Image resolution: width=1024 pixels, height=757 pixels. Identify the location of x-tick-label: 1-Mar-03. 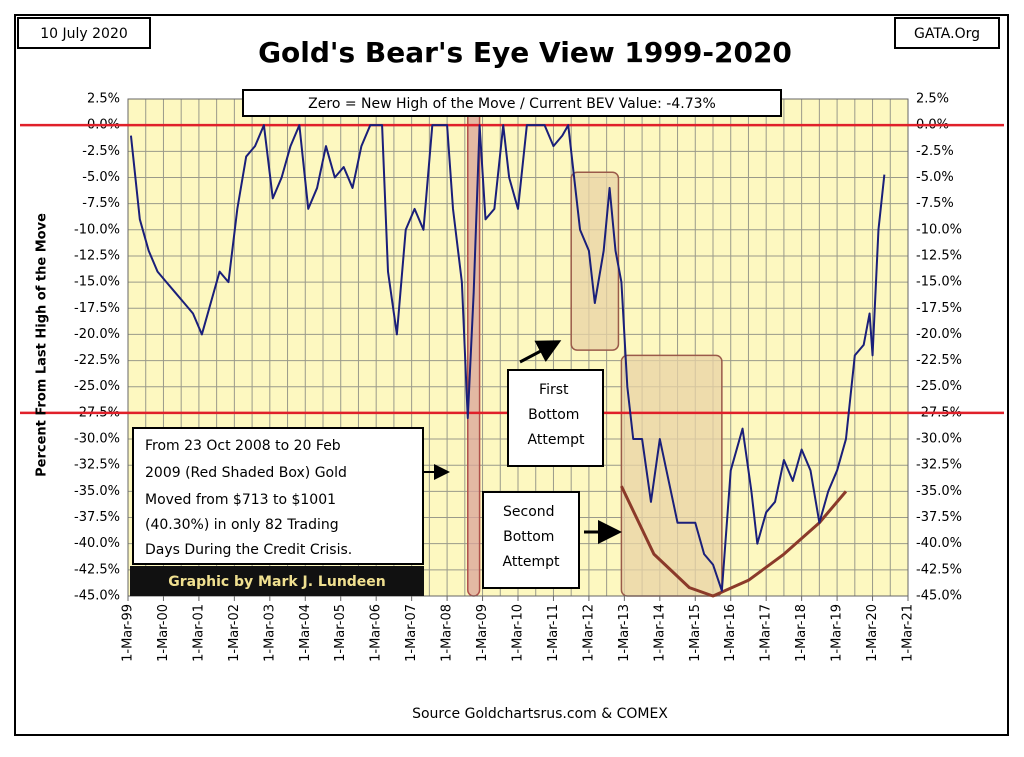
(269, 633).